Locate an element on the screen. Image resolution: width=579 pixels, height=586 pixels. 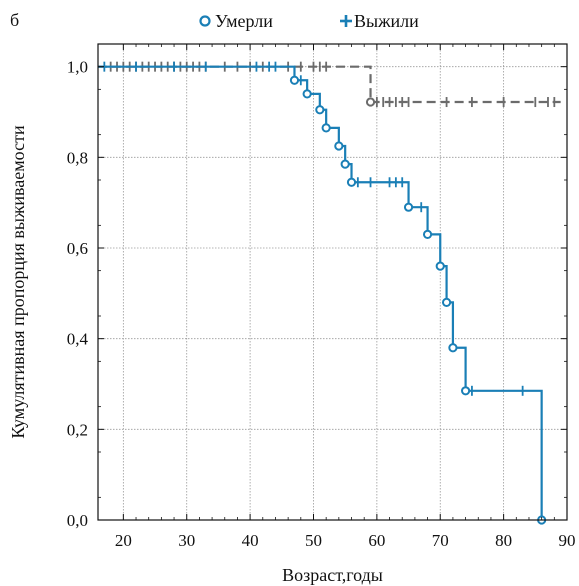
x-tick-label: 80 is located at coordinates (503, 540).